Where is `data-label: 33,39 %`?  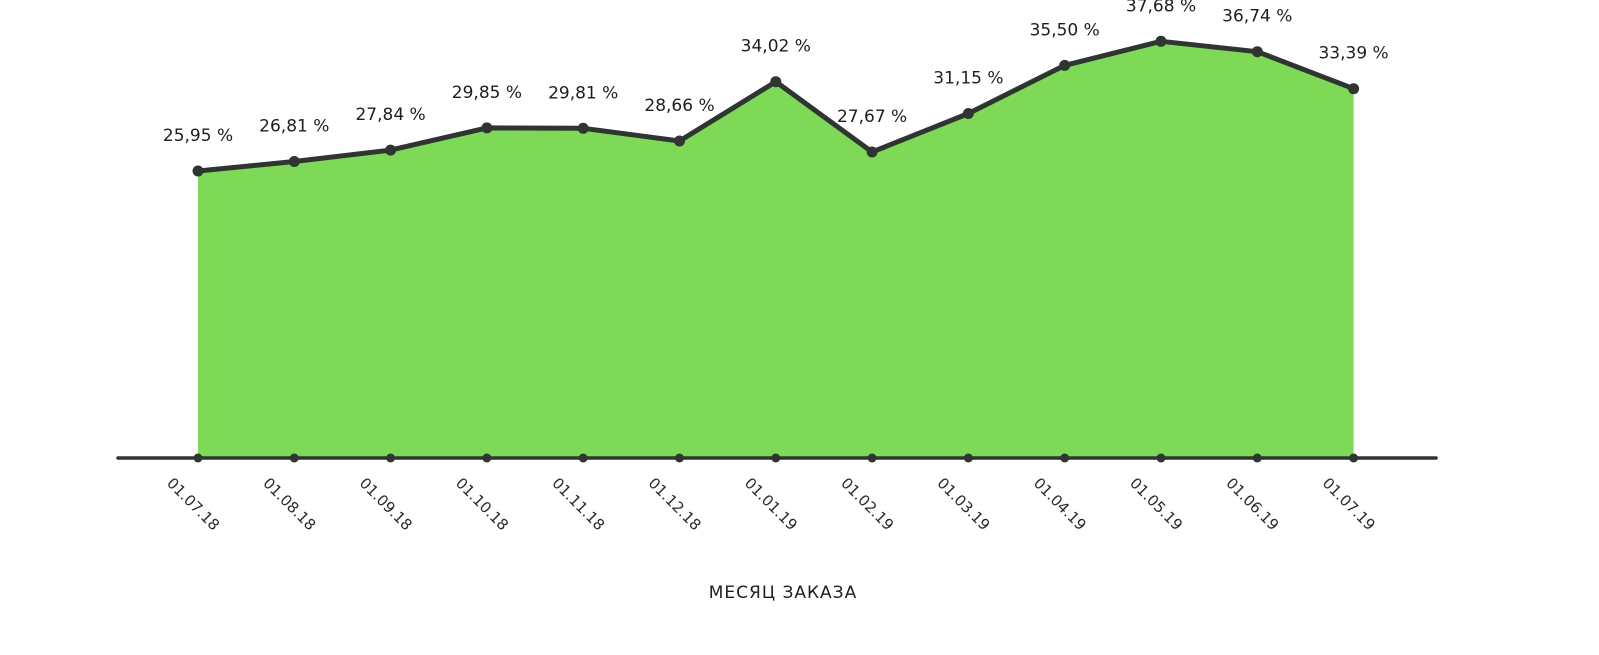 data-label: 33,39 % is located at coordinates (1353, 54).